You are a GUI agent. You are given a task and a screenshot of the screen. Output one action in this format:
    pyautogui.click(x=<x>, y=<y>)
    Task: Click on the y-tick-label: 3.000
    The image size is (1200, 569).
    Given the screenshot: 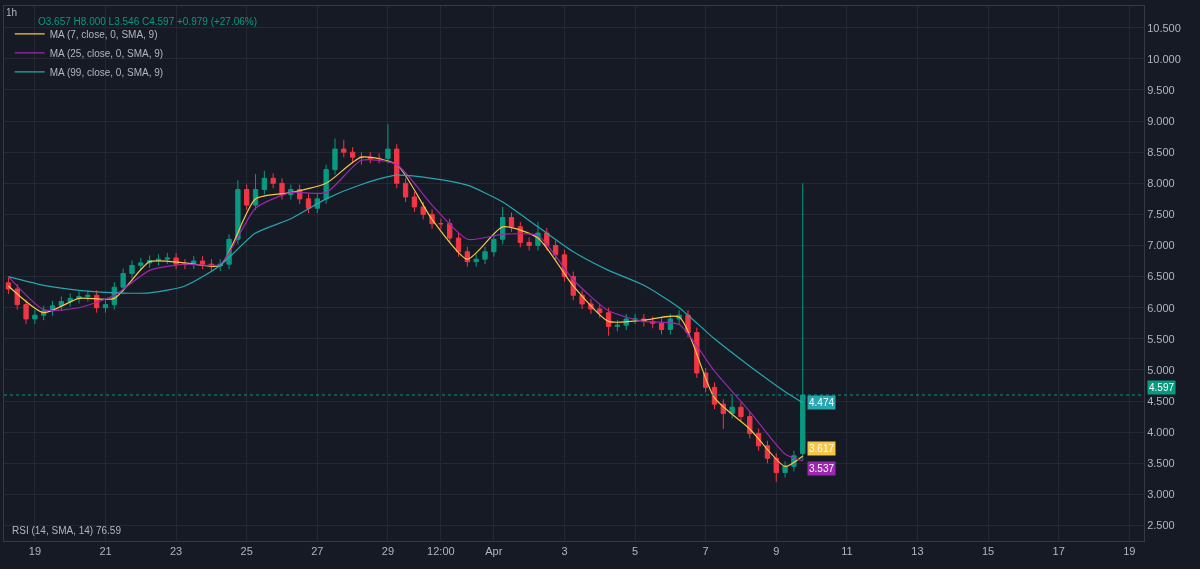 What is the action you would take?
    pyautogui.click(x=1161, y=494)
    